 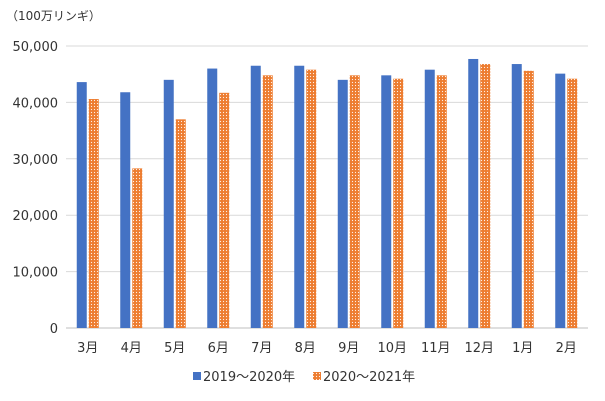 What do you see at coordinates (36, 47) in the screenshot?
I see `y-tick-label: 50,000` at bounding box center [36, 47].